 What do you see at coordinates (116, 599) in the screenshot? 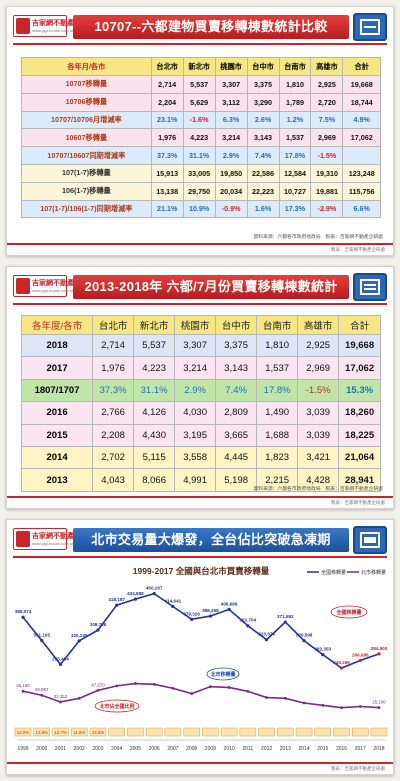
I see `data-label-total: 418,187` at bounding box center [116, 599].